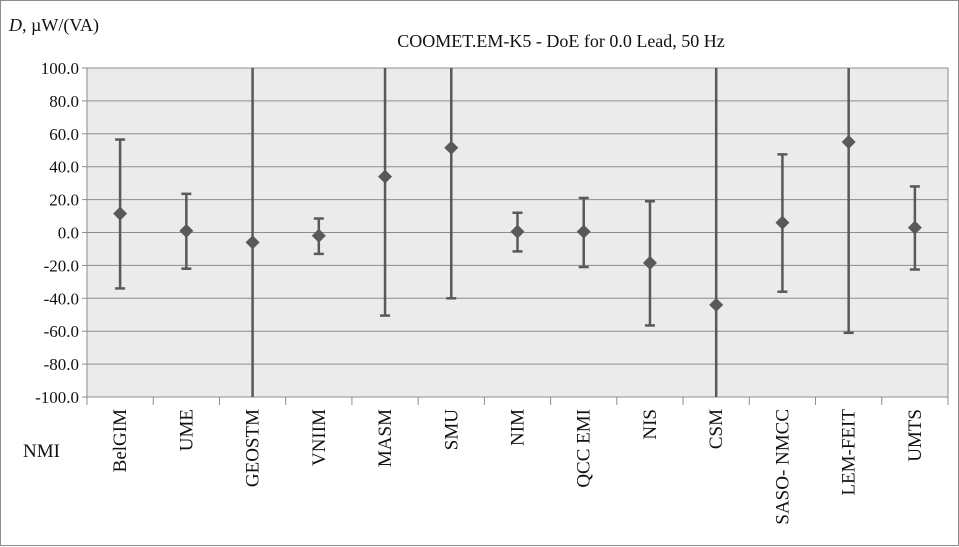 The height and width of the screenshot is (547, 959). Describe the element at coordinates (849, 452) in the screenshot. I see `x-category-label: LEM-FEIT` at that location.